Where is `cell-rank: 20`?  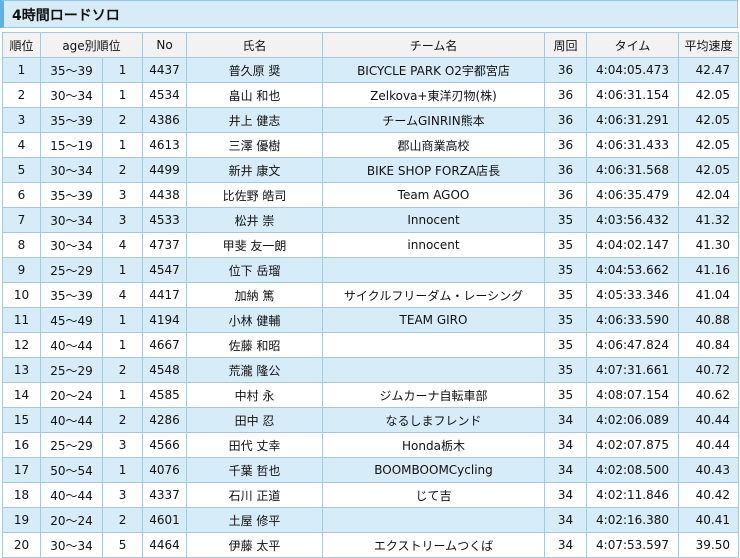
cell-rank: 20 is located at coordinates (21, 545).